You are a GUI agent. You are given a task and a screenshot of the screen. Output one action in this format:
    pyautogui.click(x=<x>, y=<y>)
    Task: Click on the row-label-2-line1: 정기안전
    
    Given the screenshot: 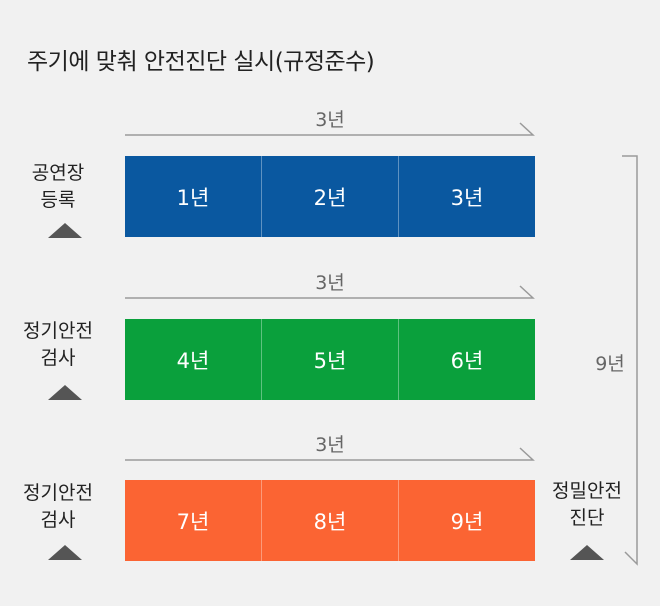 What is the action you would take?
    pyautogui.click(x=58, y=331)
    